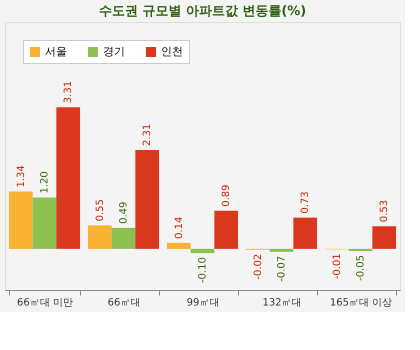 The height and width of the screenshot is (350, 420). Describe the element at coordinates (306, 202) in the screenshot. I see `data-label: 0.73` at that location.